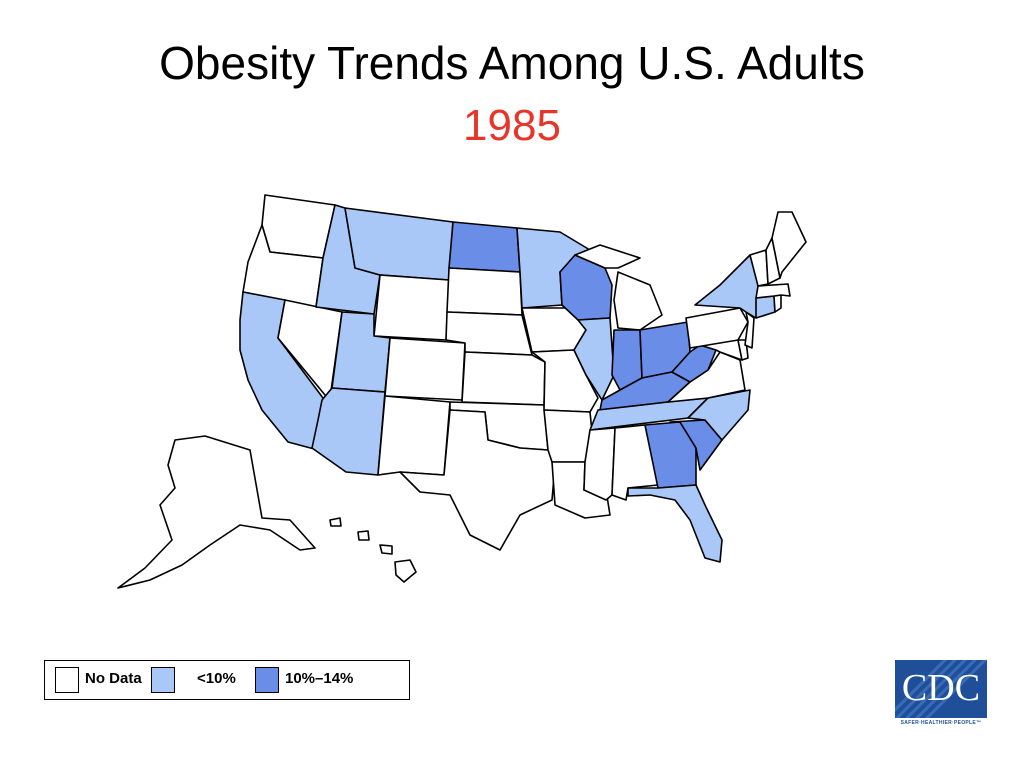 The height and width of the screenshot is (768, 1024). What do you see at coordinates (941, 723) in the screenshot?
I see `cdc-tagline: SAFER·HEALTHIER·PEOPLE™` at bounding box center [941, 723].